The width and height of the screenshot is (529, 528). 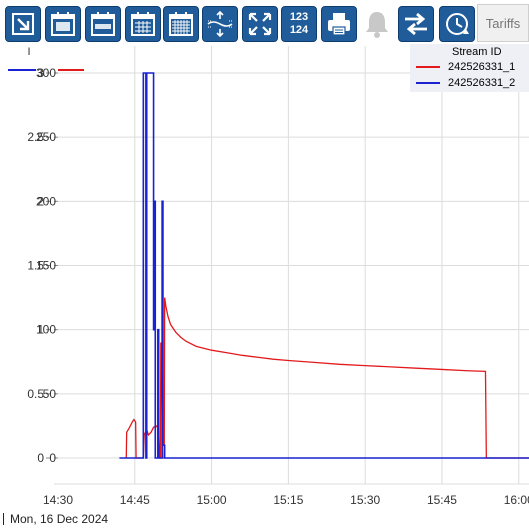 I want to click on y-left-tick-label: 1, so click(x=40, y=330).